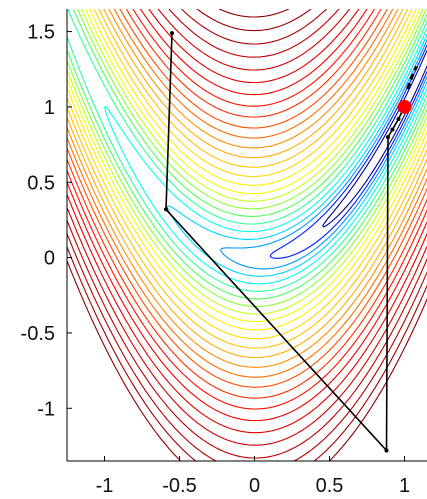 The width and height of the screenshot is (427, 499). I want to click on x-tick-label: 0.5, so click(330, 486).